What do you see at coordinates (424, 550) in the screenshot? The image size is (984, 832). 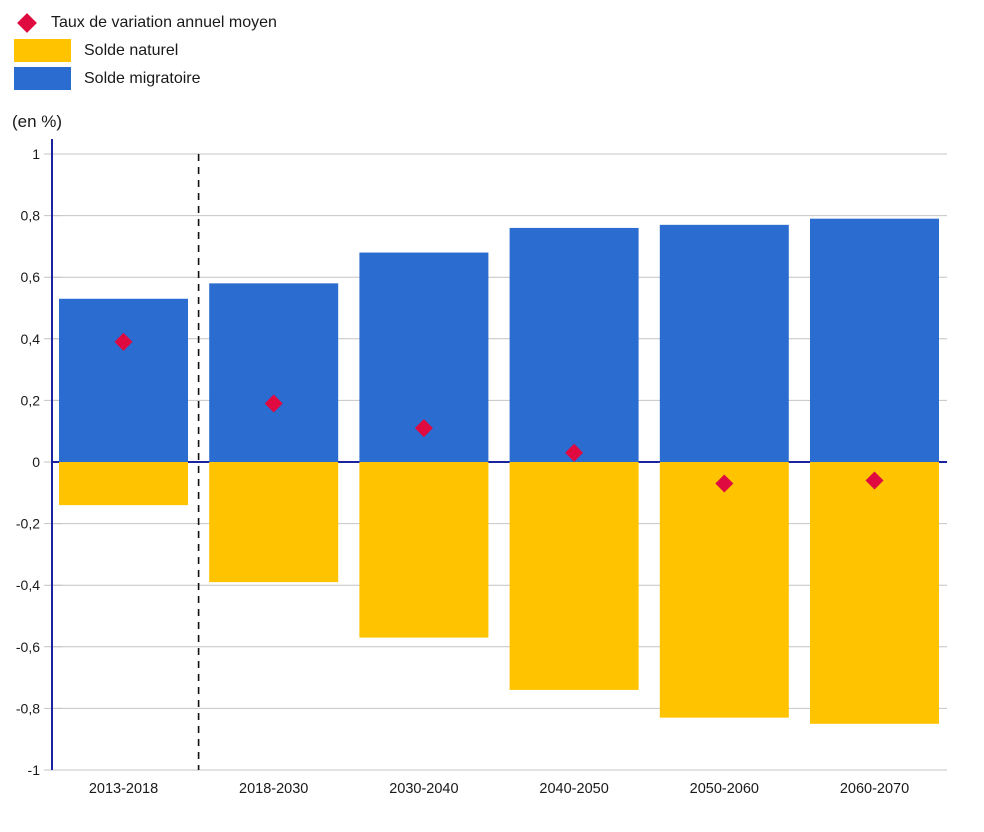 I see `bar-solde-naturel-2030-2040` at bounding box center [424, 550].